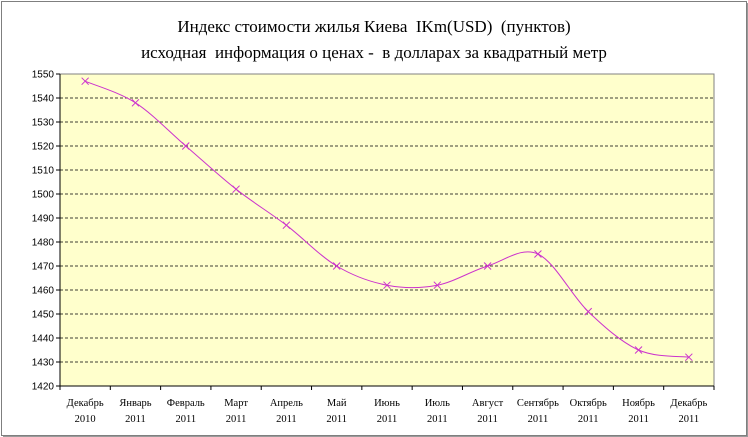 This screenshot has width=748, height=437. Describe the element at coordinates (43, 75) in the screenshot. I see `y-tick-label: 1550` at that location.